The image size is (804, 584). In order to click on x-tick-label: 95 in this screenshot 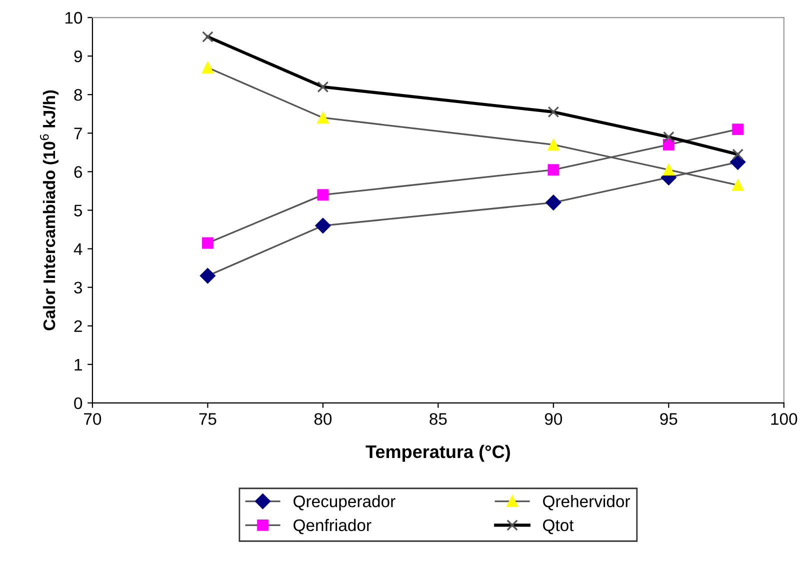, I will do `click(669, 419)`.